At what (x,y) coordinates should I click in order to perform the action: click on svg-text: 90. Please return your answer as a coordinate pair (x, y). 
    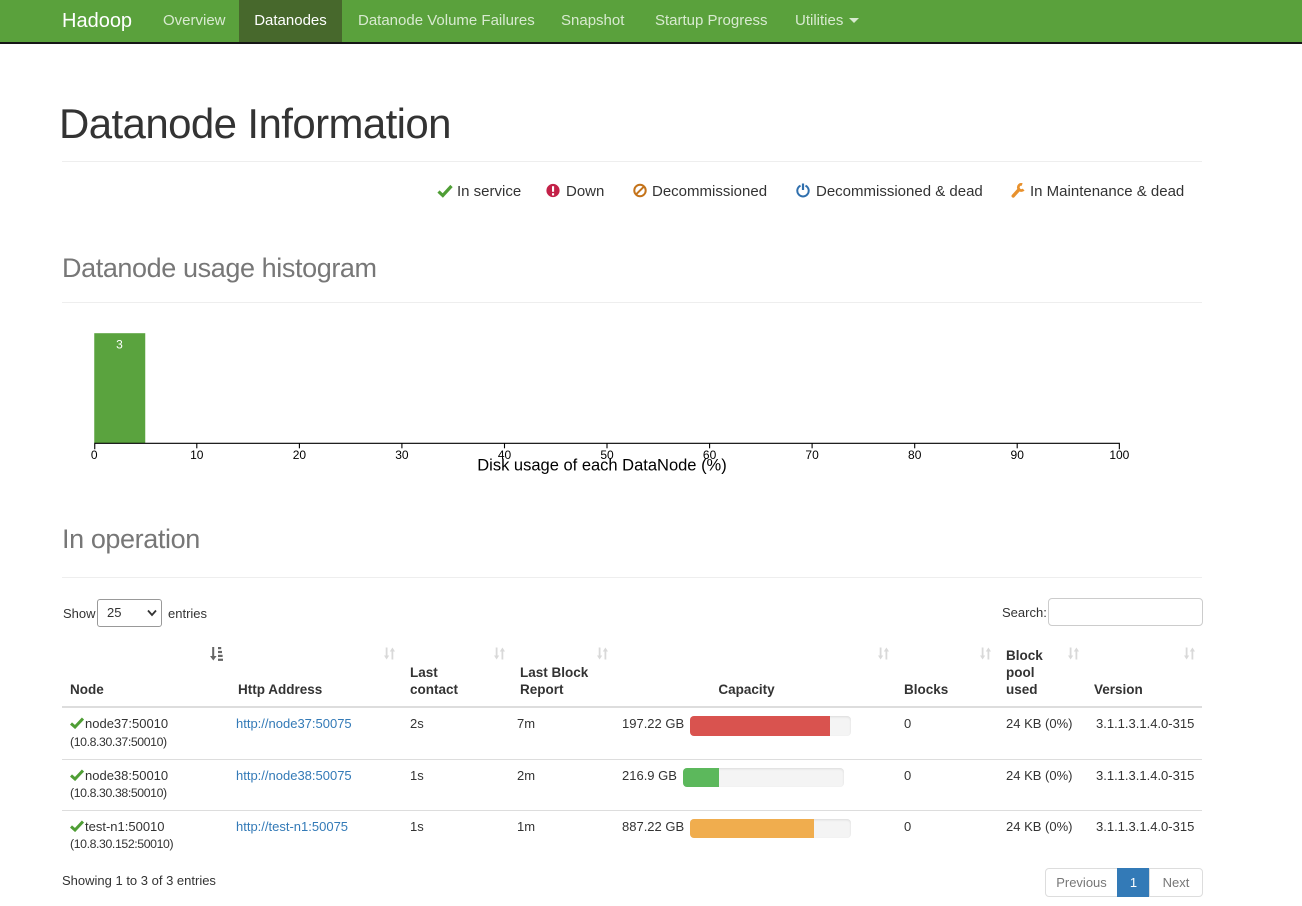
    Looking at the image, I should click on (1018, 455).